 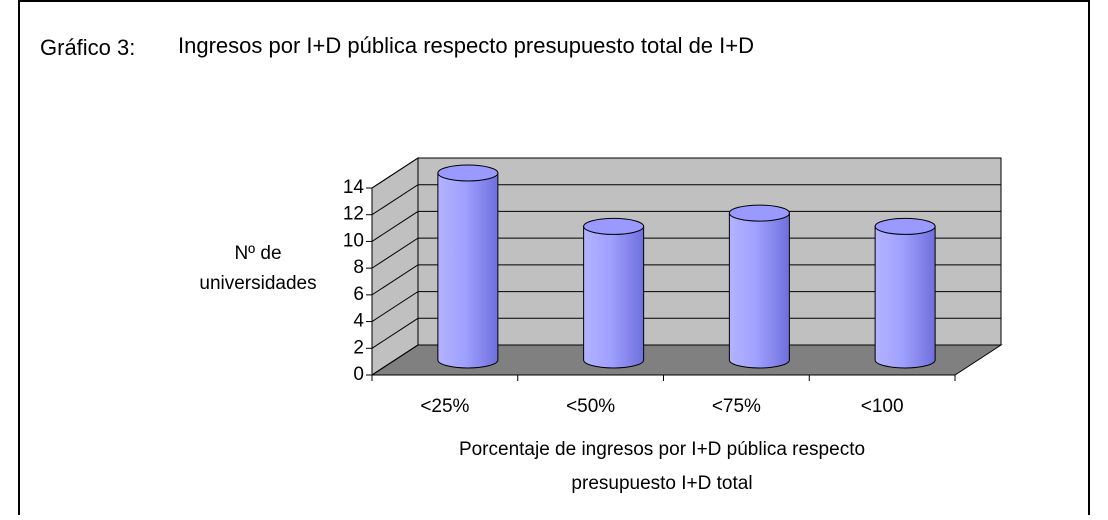 I want to click on y-axis-label: universidades, so click(x=257, y=283).